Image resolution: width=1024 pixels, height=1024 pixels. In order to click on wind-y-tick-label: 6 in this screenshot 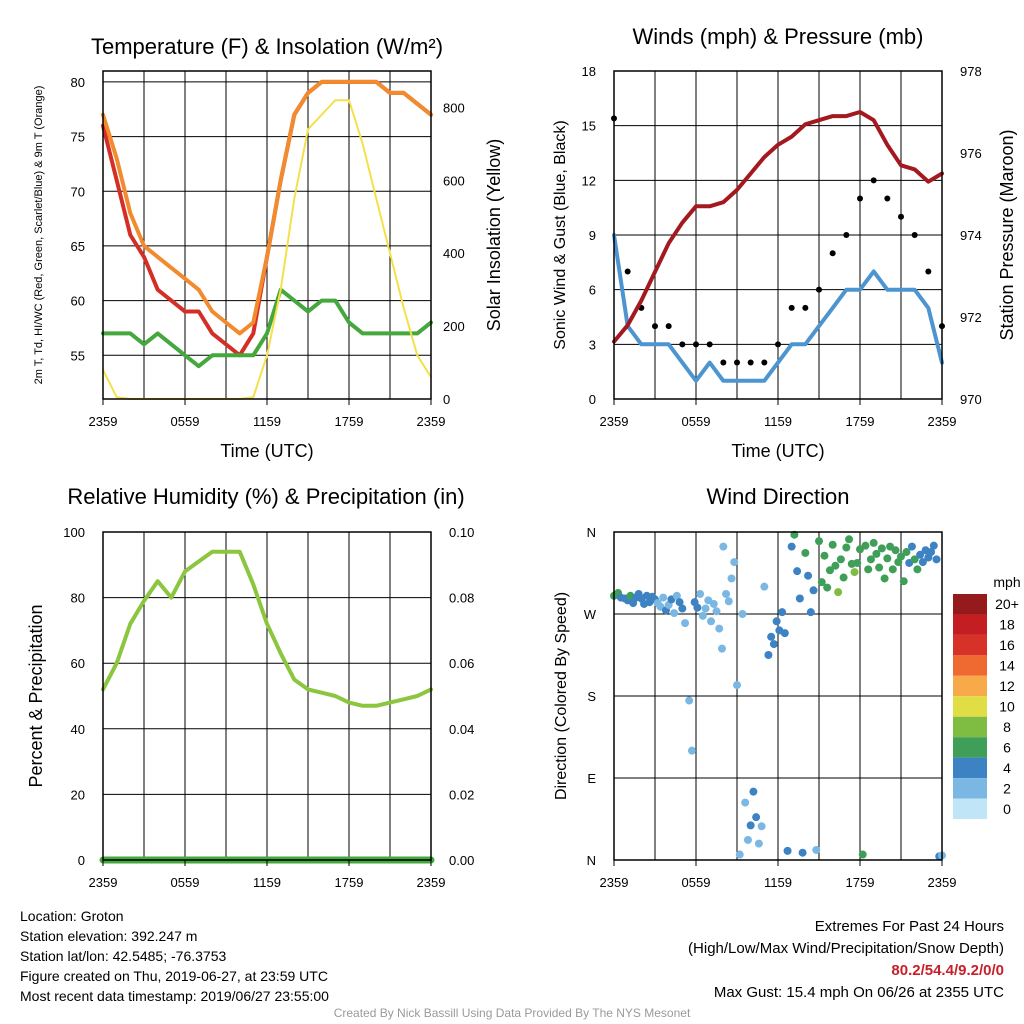, I will do `click(592, 290)`.